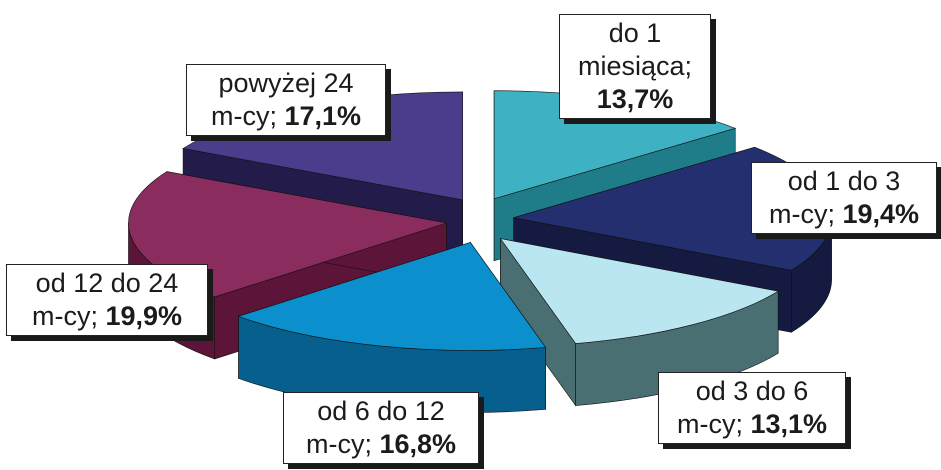 The image size is (941, 470). What do you see at coordinates (844, 198) in the screenshot?
I see `slice-label-od-1-do-3: od 1 do 3 m-cy; 19,4%` at bounding box center [844, 198].